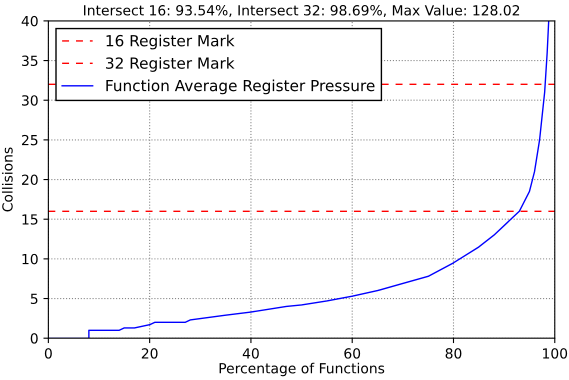  Describe the element at coordinates (30, 21) in the screenshot. I see `y-tick-label: 40` at that location.